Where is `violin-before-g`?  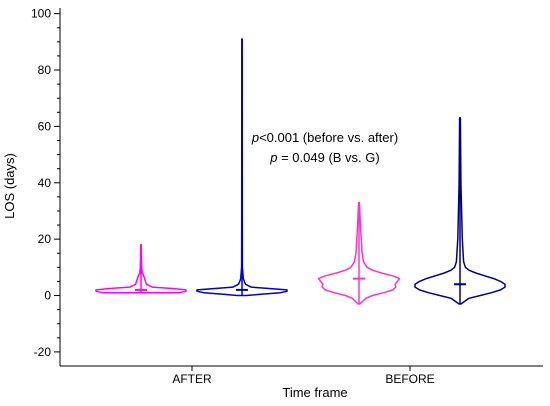 violin-before-g is located at coordinates (359, 253).